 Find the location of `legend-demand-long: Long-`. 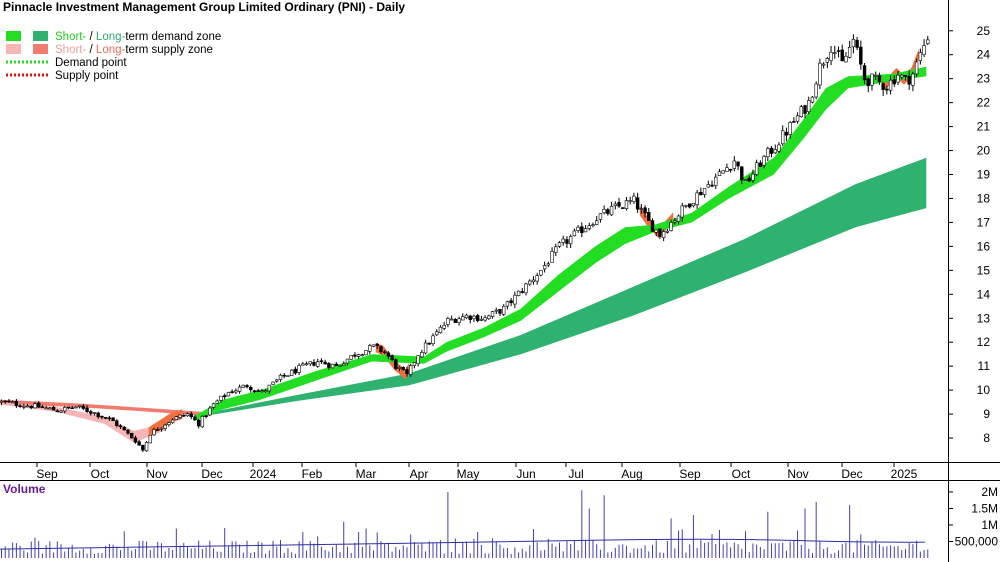

legend-demand-long: Long- is located at coordinates (111, 37).